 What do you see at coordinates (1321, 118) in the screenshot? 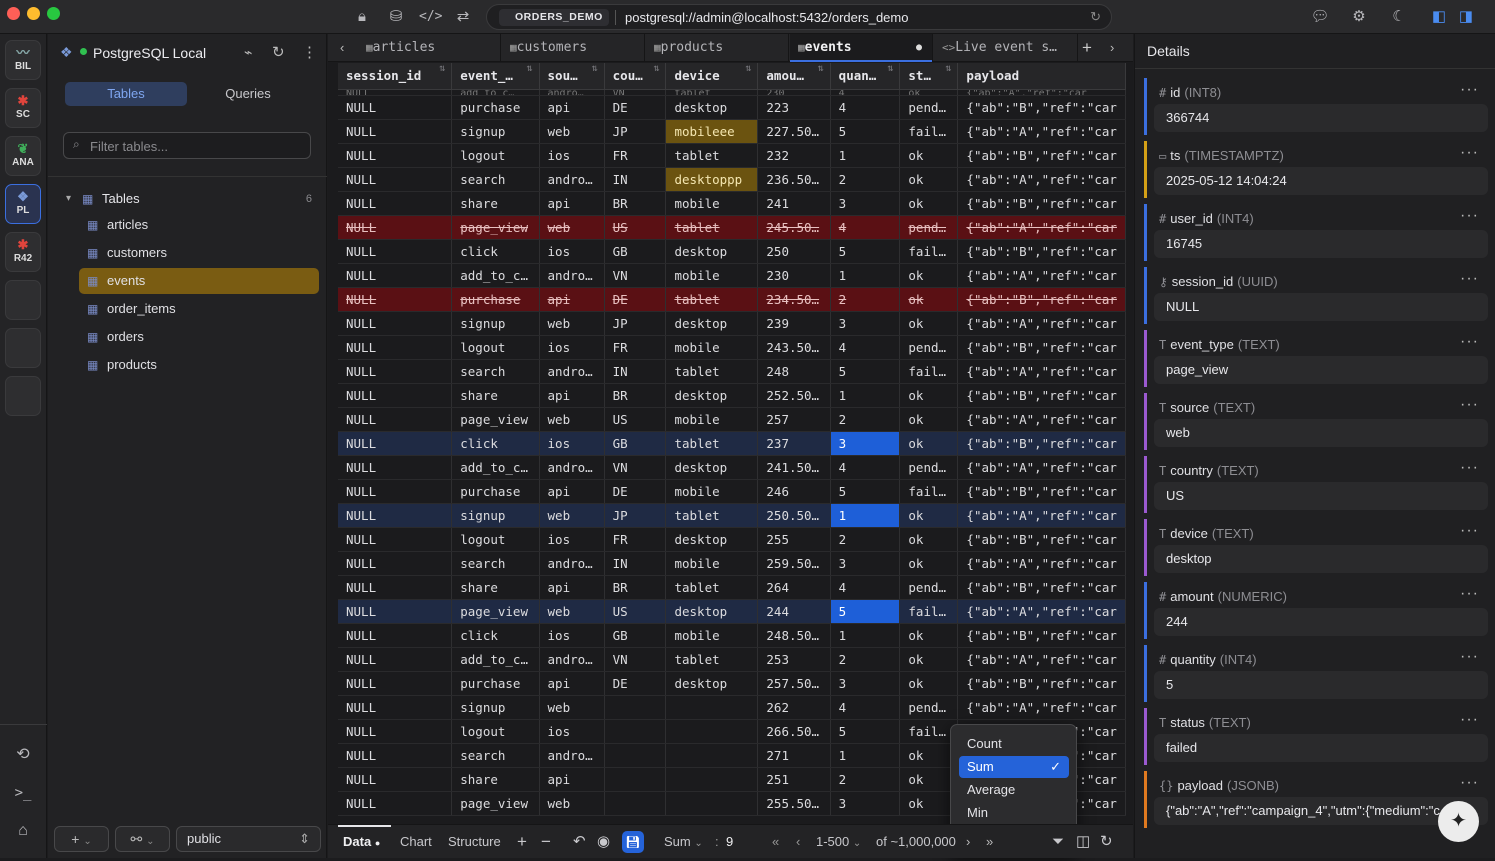
I see `field-value: 366744` at bounding box center [1321, 118].